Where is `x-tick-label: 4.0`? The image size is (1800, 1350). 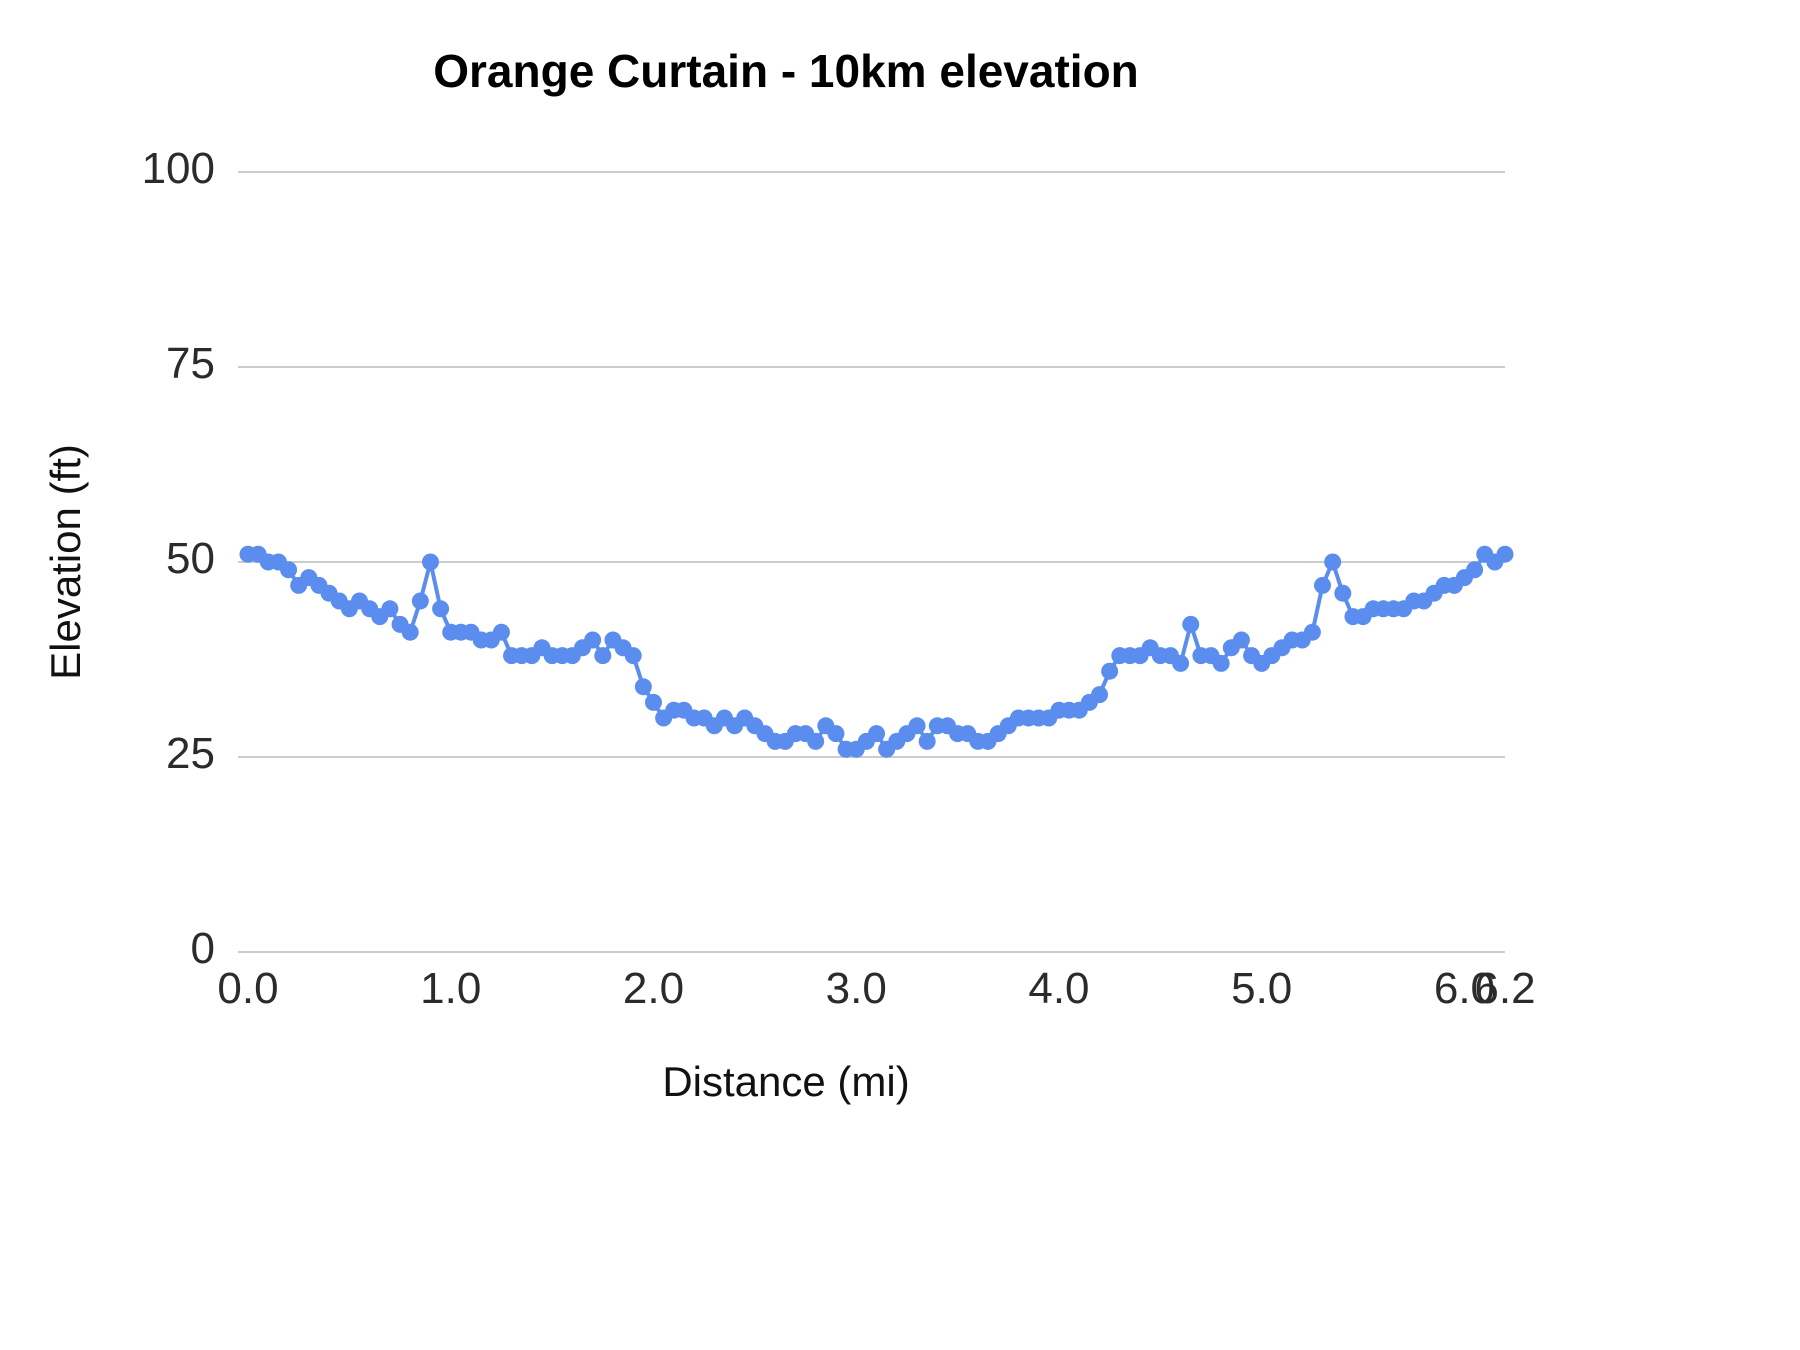 x-tick-label: 4.0 is located at coordinates (1059, 988).